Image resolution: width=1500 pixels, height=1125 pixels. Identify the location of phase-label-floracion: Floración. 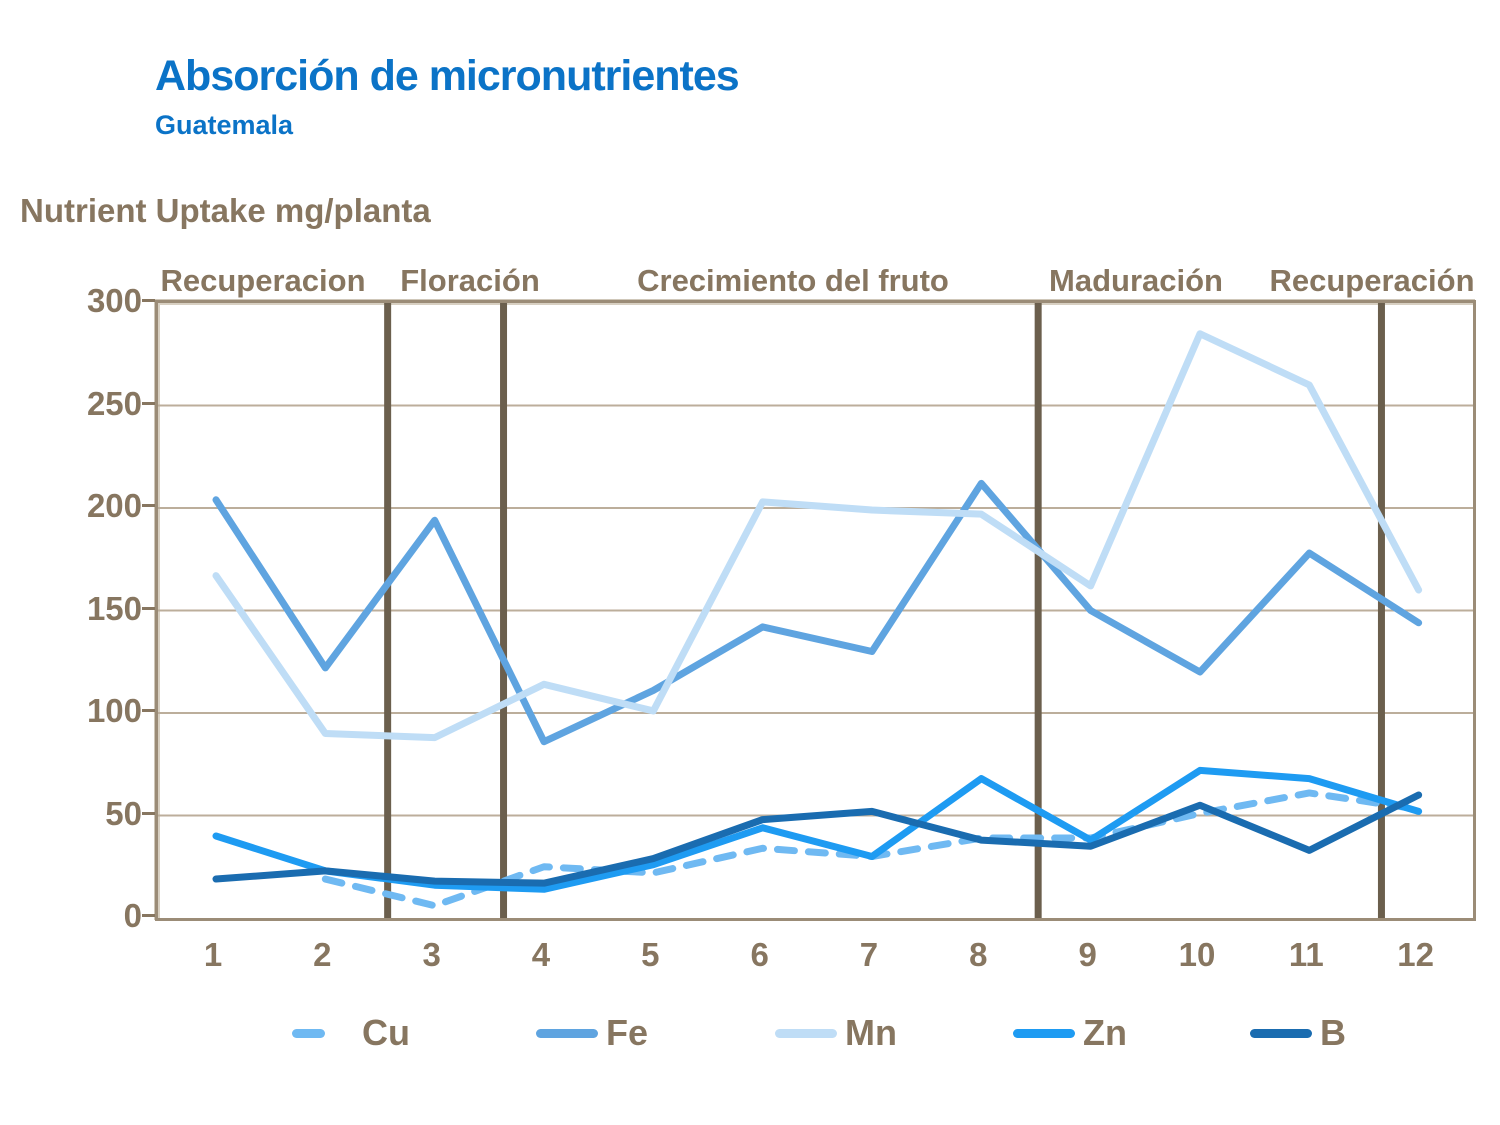
(470, 280).